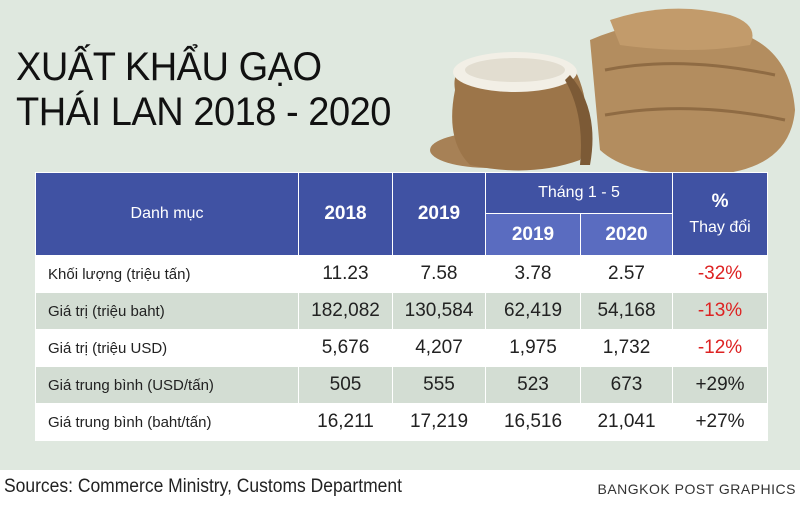 This screenshot has height=507, width=800. I want to click on row-label: Khối lượng (triệu tấn), so click(167, 274).